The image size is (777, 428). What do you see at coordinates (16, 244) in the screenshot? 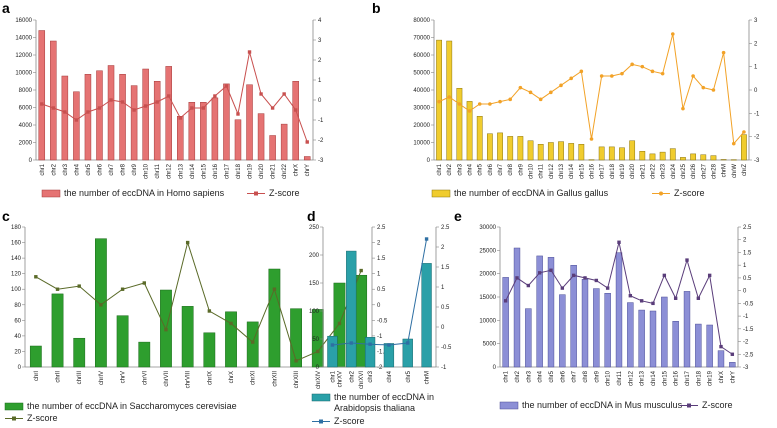
I see `y-tick-label: 160` at bounding box center [16, 244].